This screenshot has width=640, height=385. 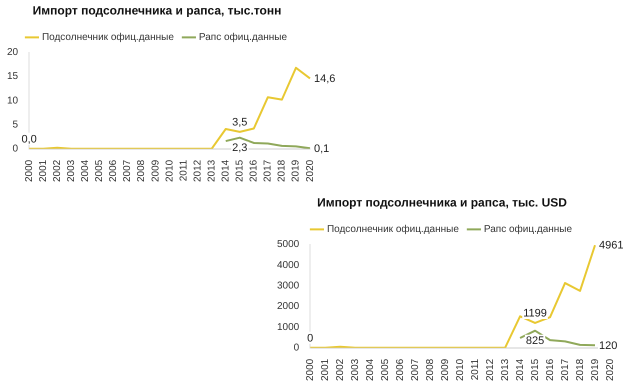 What do you see at coordinates (15, 124) in the screenshot?
I see `y-tick-label: 5` at bounding box center [15, 124].